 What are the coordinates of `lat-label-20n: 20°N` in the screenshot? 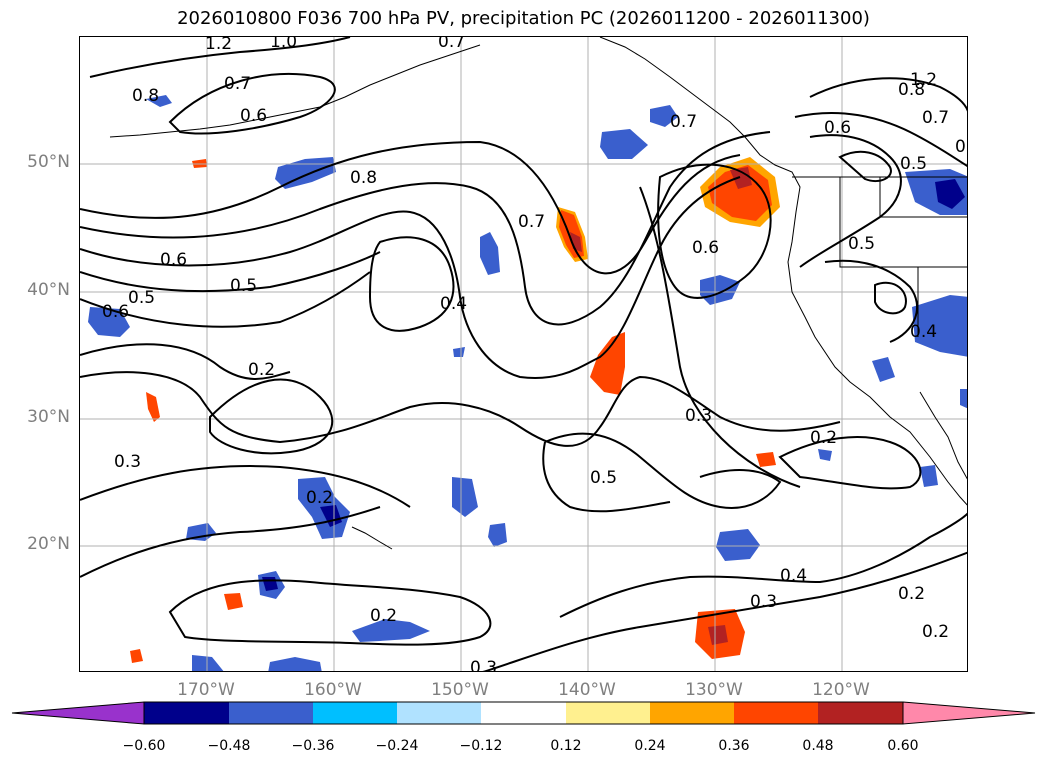 It's located at (48, 544).